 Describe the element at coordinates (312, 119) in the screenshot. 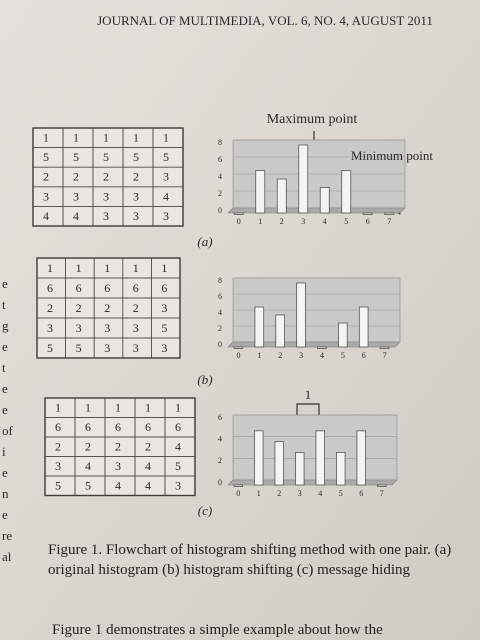

I see `annotation: Maximum point` at that location.